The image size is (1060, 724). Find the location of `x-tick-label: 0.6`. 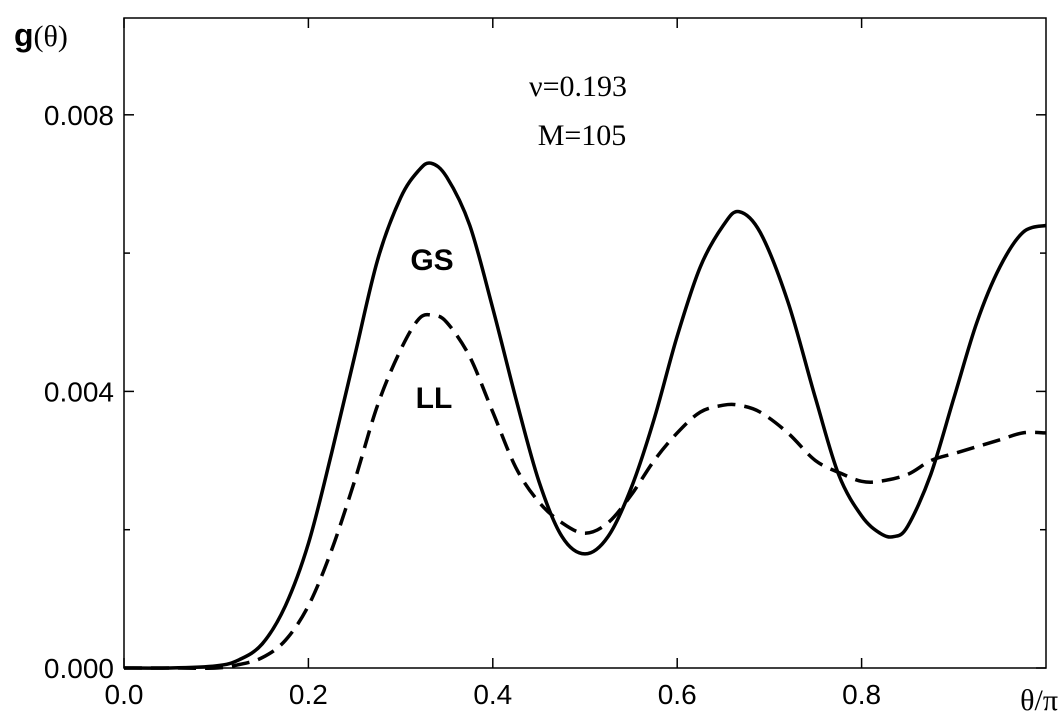

x-tick-label: 0.6 is located at coordinates (677, 694).